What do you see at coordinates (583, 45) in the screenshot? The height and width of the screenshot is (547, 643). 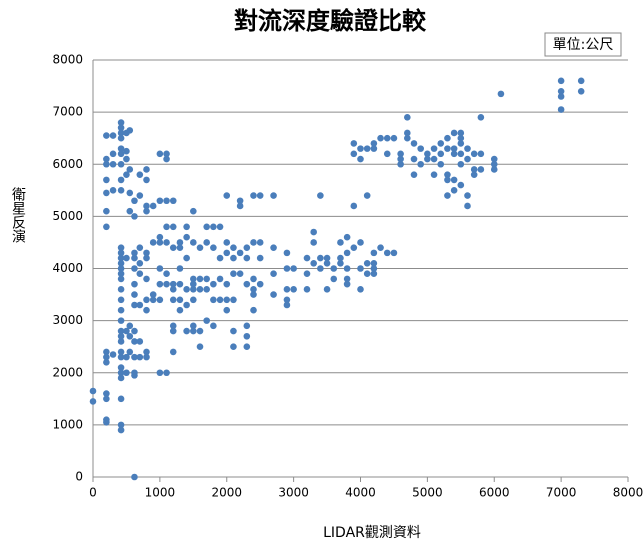 I see `unit-note: 單位:公尺` at bounding box center [583, 45].